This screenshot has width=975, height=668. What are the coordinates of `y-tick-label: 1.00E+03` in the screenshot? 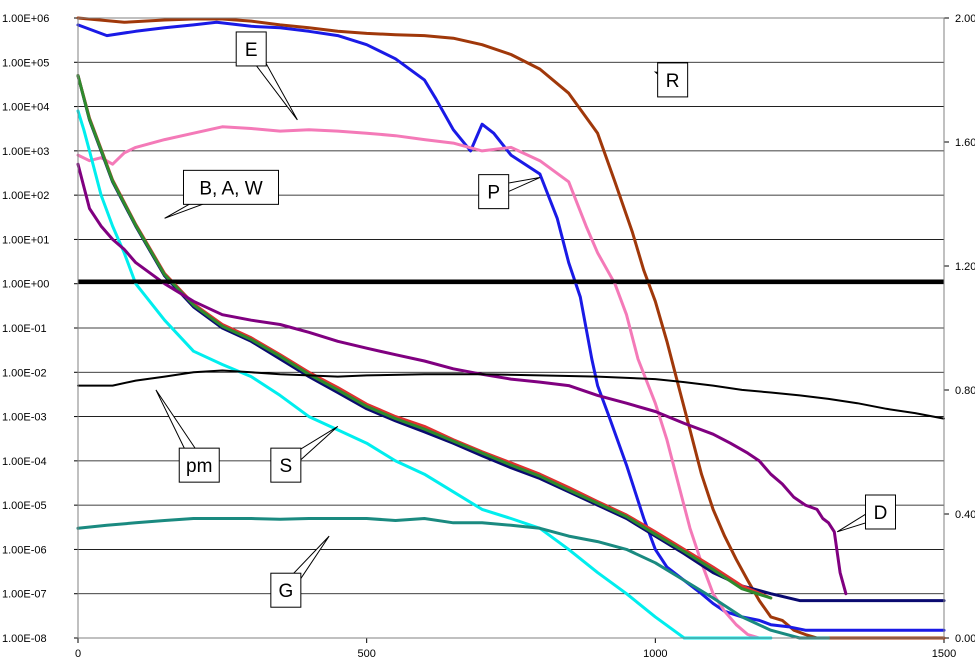 It's located at (25, 152).